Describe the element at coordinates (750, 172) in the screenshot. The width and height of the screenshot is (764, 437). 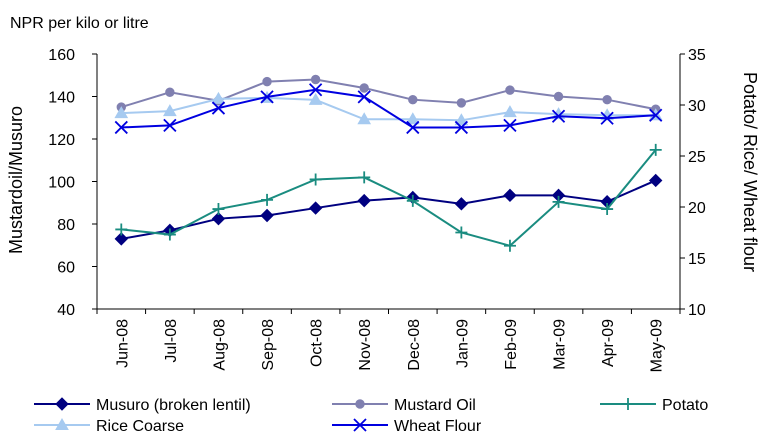
I see `y-axis-right-label: Potato/ Rice/ Wheat flour` at that location.